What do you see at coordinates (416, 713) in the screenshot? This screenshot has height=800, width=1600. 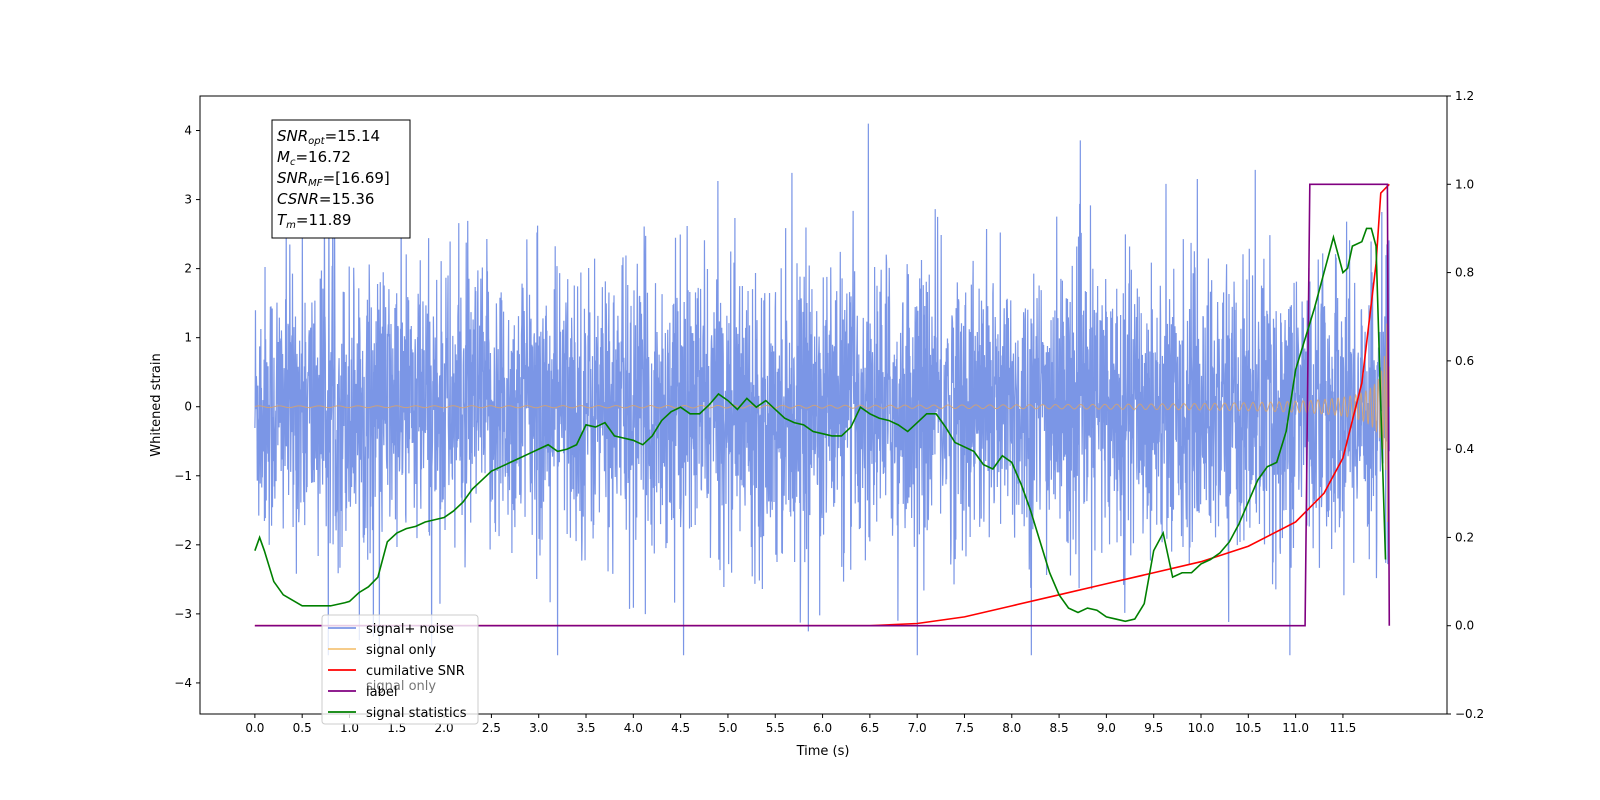 I see `legend-label-4: signal statistics` at bounding box center [416, 713].